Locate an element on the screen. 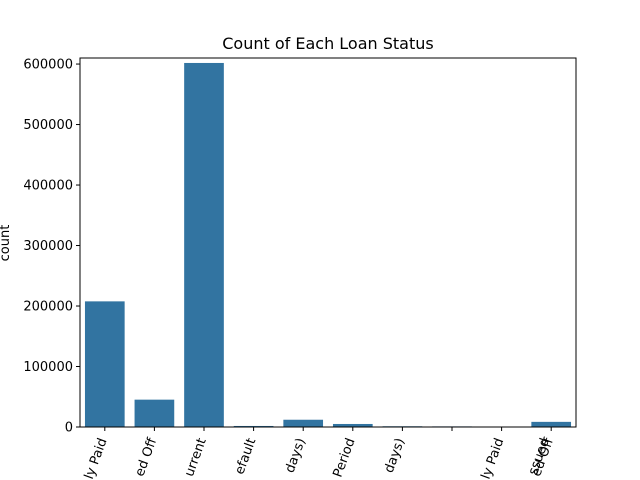 The image size is (640, 480). y-tick-label: 400000 is located at coordinates (48, 186).